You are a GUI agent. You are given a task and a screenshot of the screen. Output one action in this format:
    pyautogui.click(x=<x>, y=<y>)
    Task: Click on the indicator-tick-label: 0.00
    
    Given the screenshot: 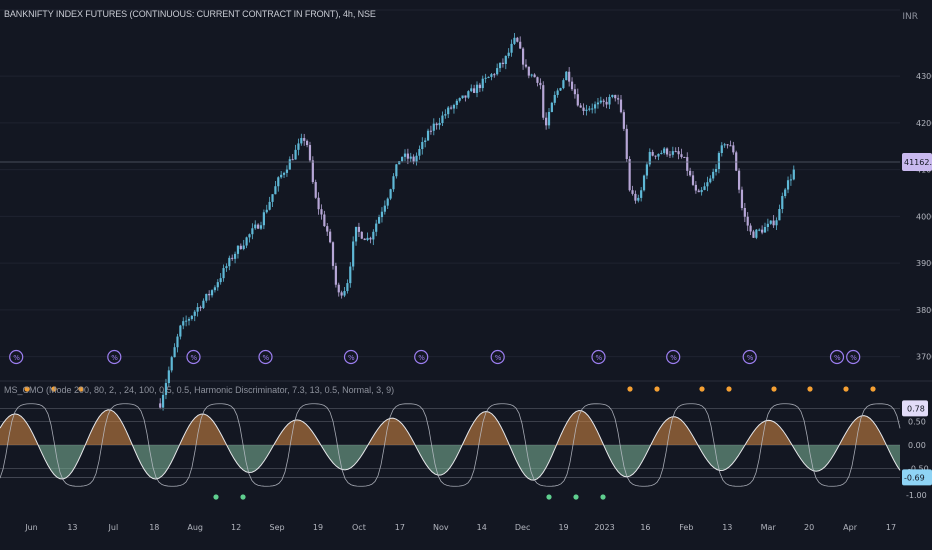 What is the action you would take?
    pyautogui.click(x=917, y=445)
    